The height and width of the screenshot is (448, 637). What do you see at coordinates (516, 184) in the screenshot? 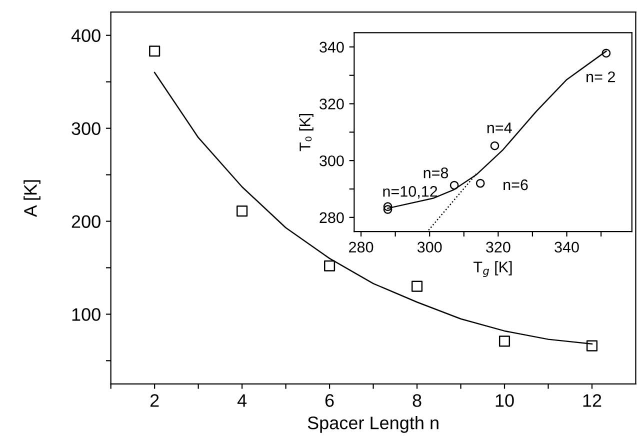
I see `annotation: n=6` at bounding box center [516, 184].